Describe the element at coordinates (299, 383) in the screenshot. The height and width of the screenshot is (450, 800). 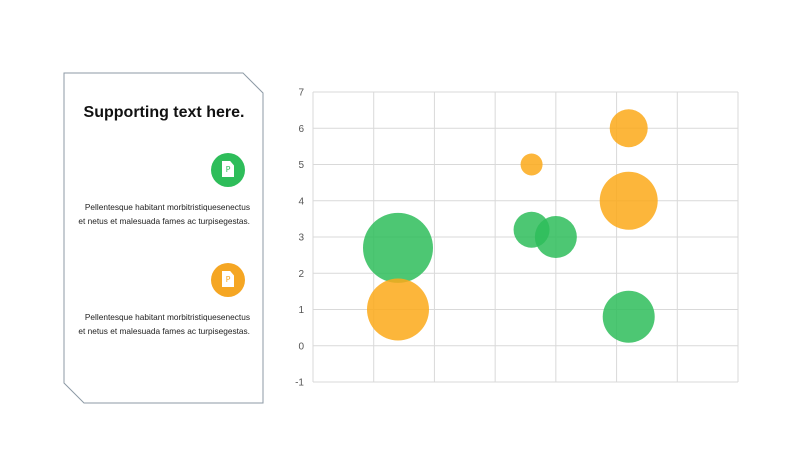
I see `y-tick-label: -1` at that location.